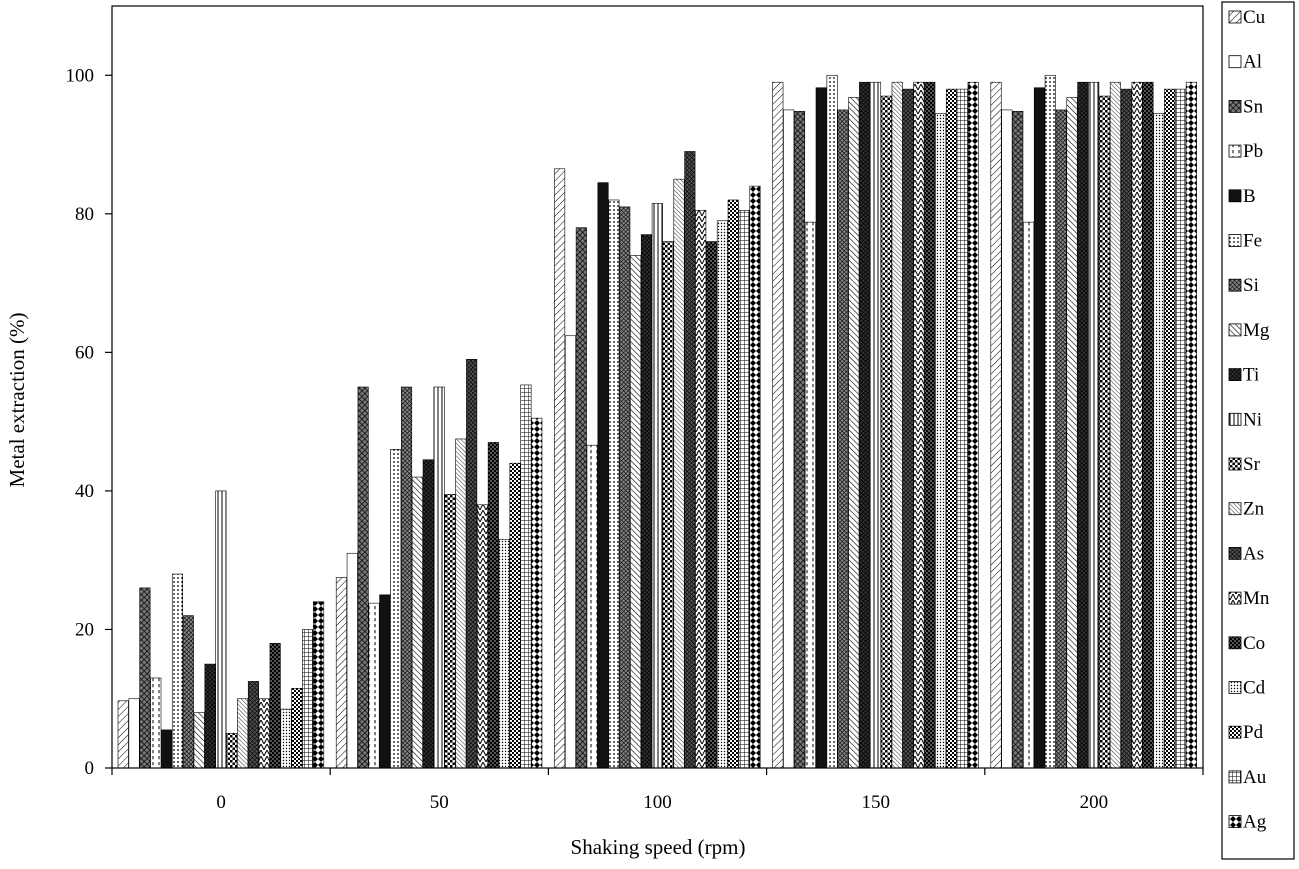 The width and height of the screenshot is (1299, 869). I want to click on y-tick-label: 80, so click(84, 214).